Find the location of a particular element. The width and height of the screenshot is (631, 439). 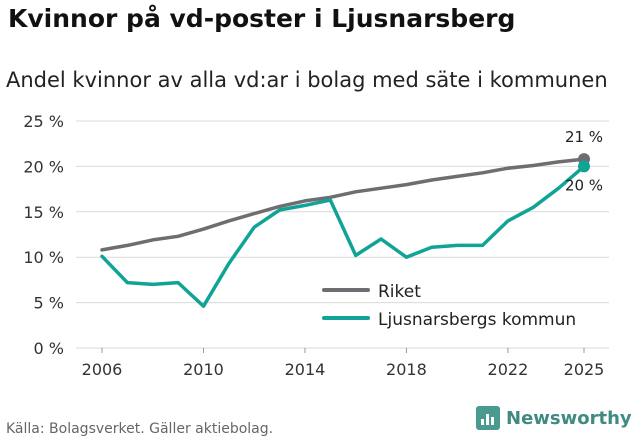

x-tick-label: 2022 is located at coordinates (508, 369).